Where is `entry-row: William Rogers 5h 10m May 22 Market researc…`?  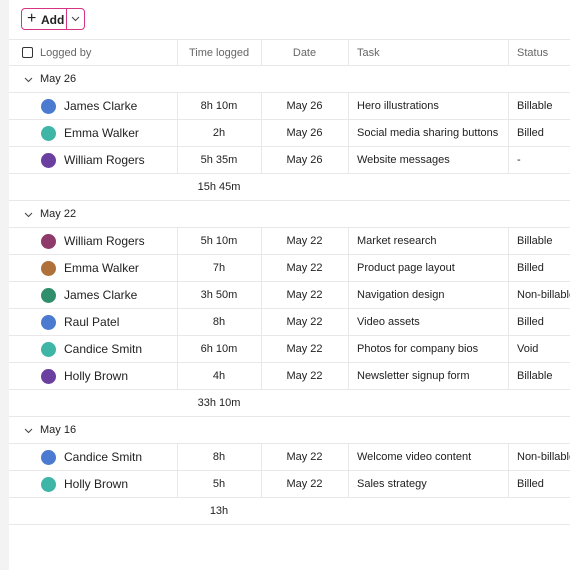
entry-row: William Rogers 5h 10m May 22 Market researc… is located at coordinates (289, 241).